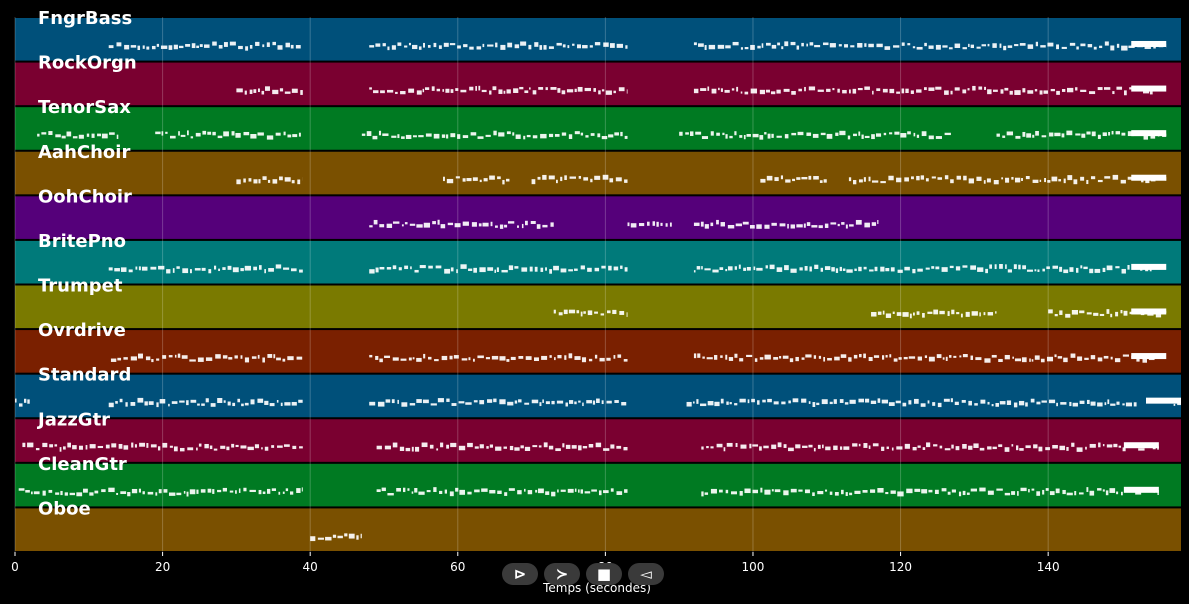  What do you see at coordinates (162, 567) in the screenshot?
I see `x-tick-label: 20` at bounding box center [162, 567].